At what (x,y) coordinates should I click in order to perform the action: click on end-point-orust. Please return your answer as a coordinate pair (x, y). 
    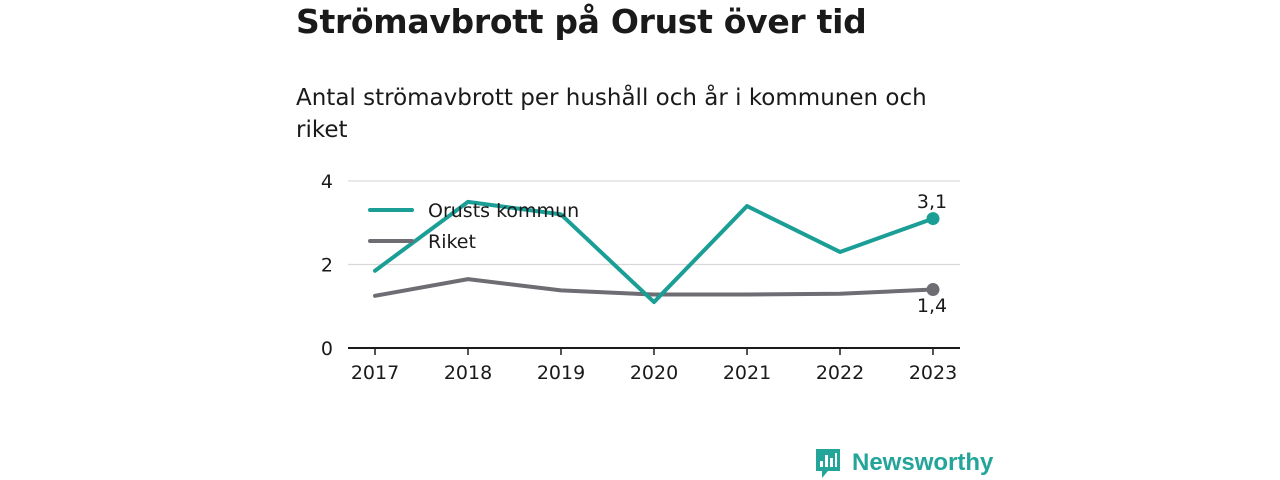
    Looking at the image, I should click on (933, 219).